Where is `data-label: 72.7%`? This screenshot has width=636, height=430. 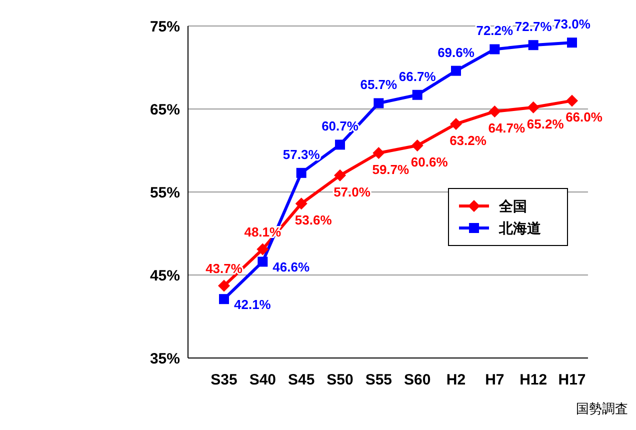
data-label: 72.7% is located at coordinates (533, 26).